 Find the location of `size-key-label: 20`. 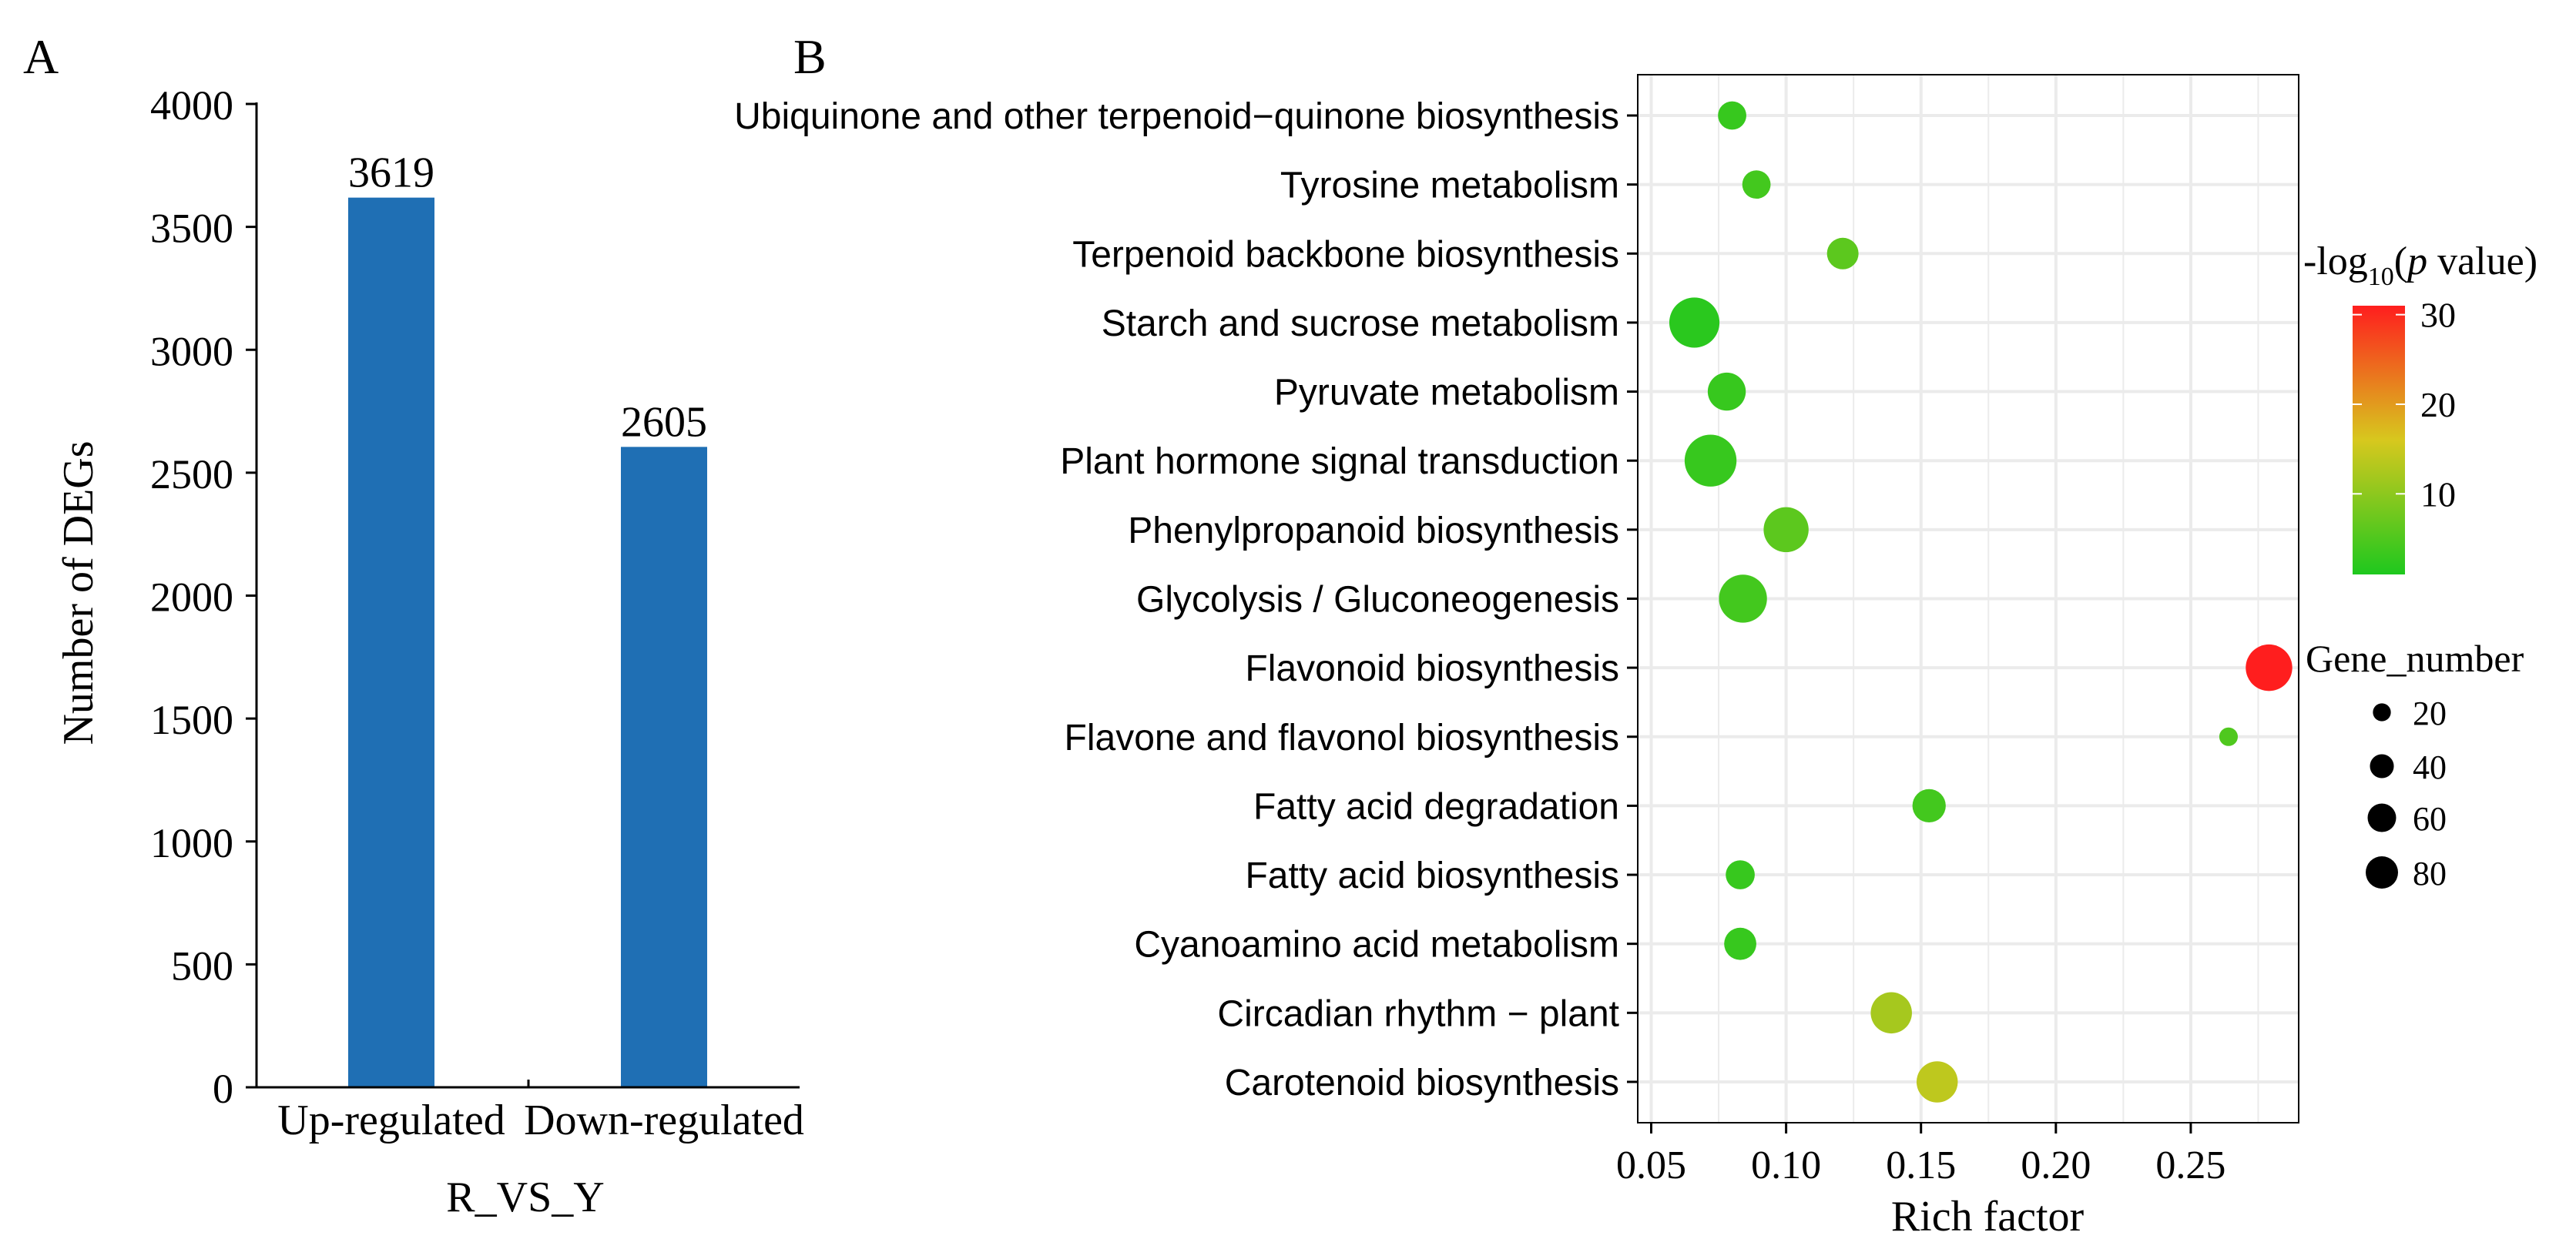

size-key-label: 20 is located at coordinates (2430, 713).